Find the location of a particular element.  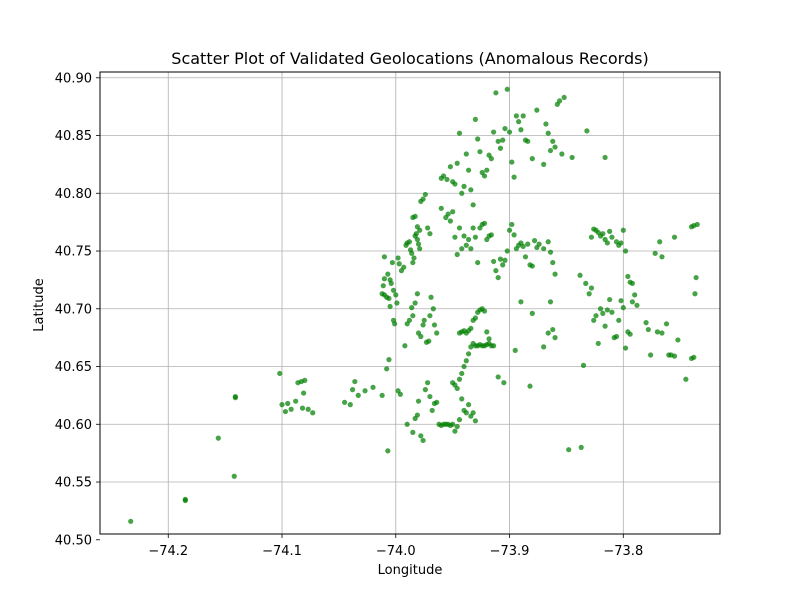

x-axis-ticks: −74.2 −74.1 −74.0 −73.9 −73.8 is located at coordinates (395, 546).